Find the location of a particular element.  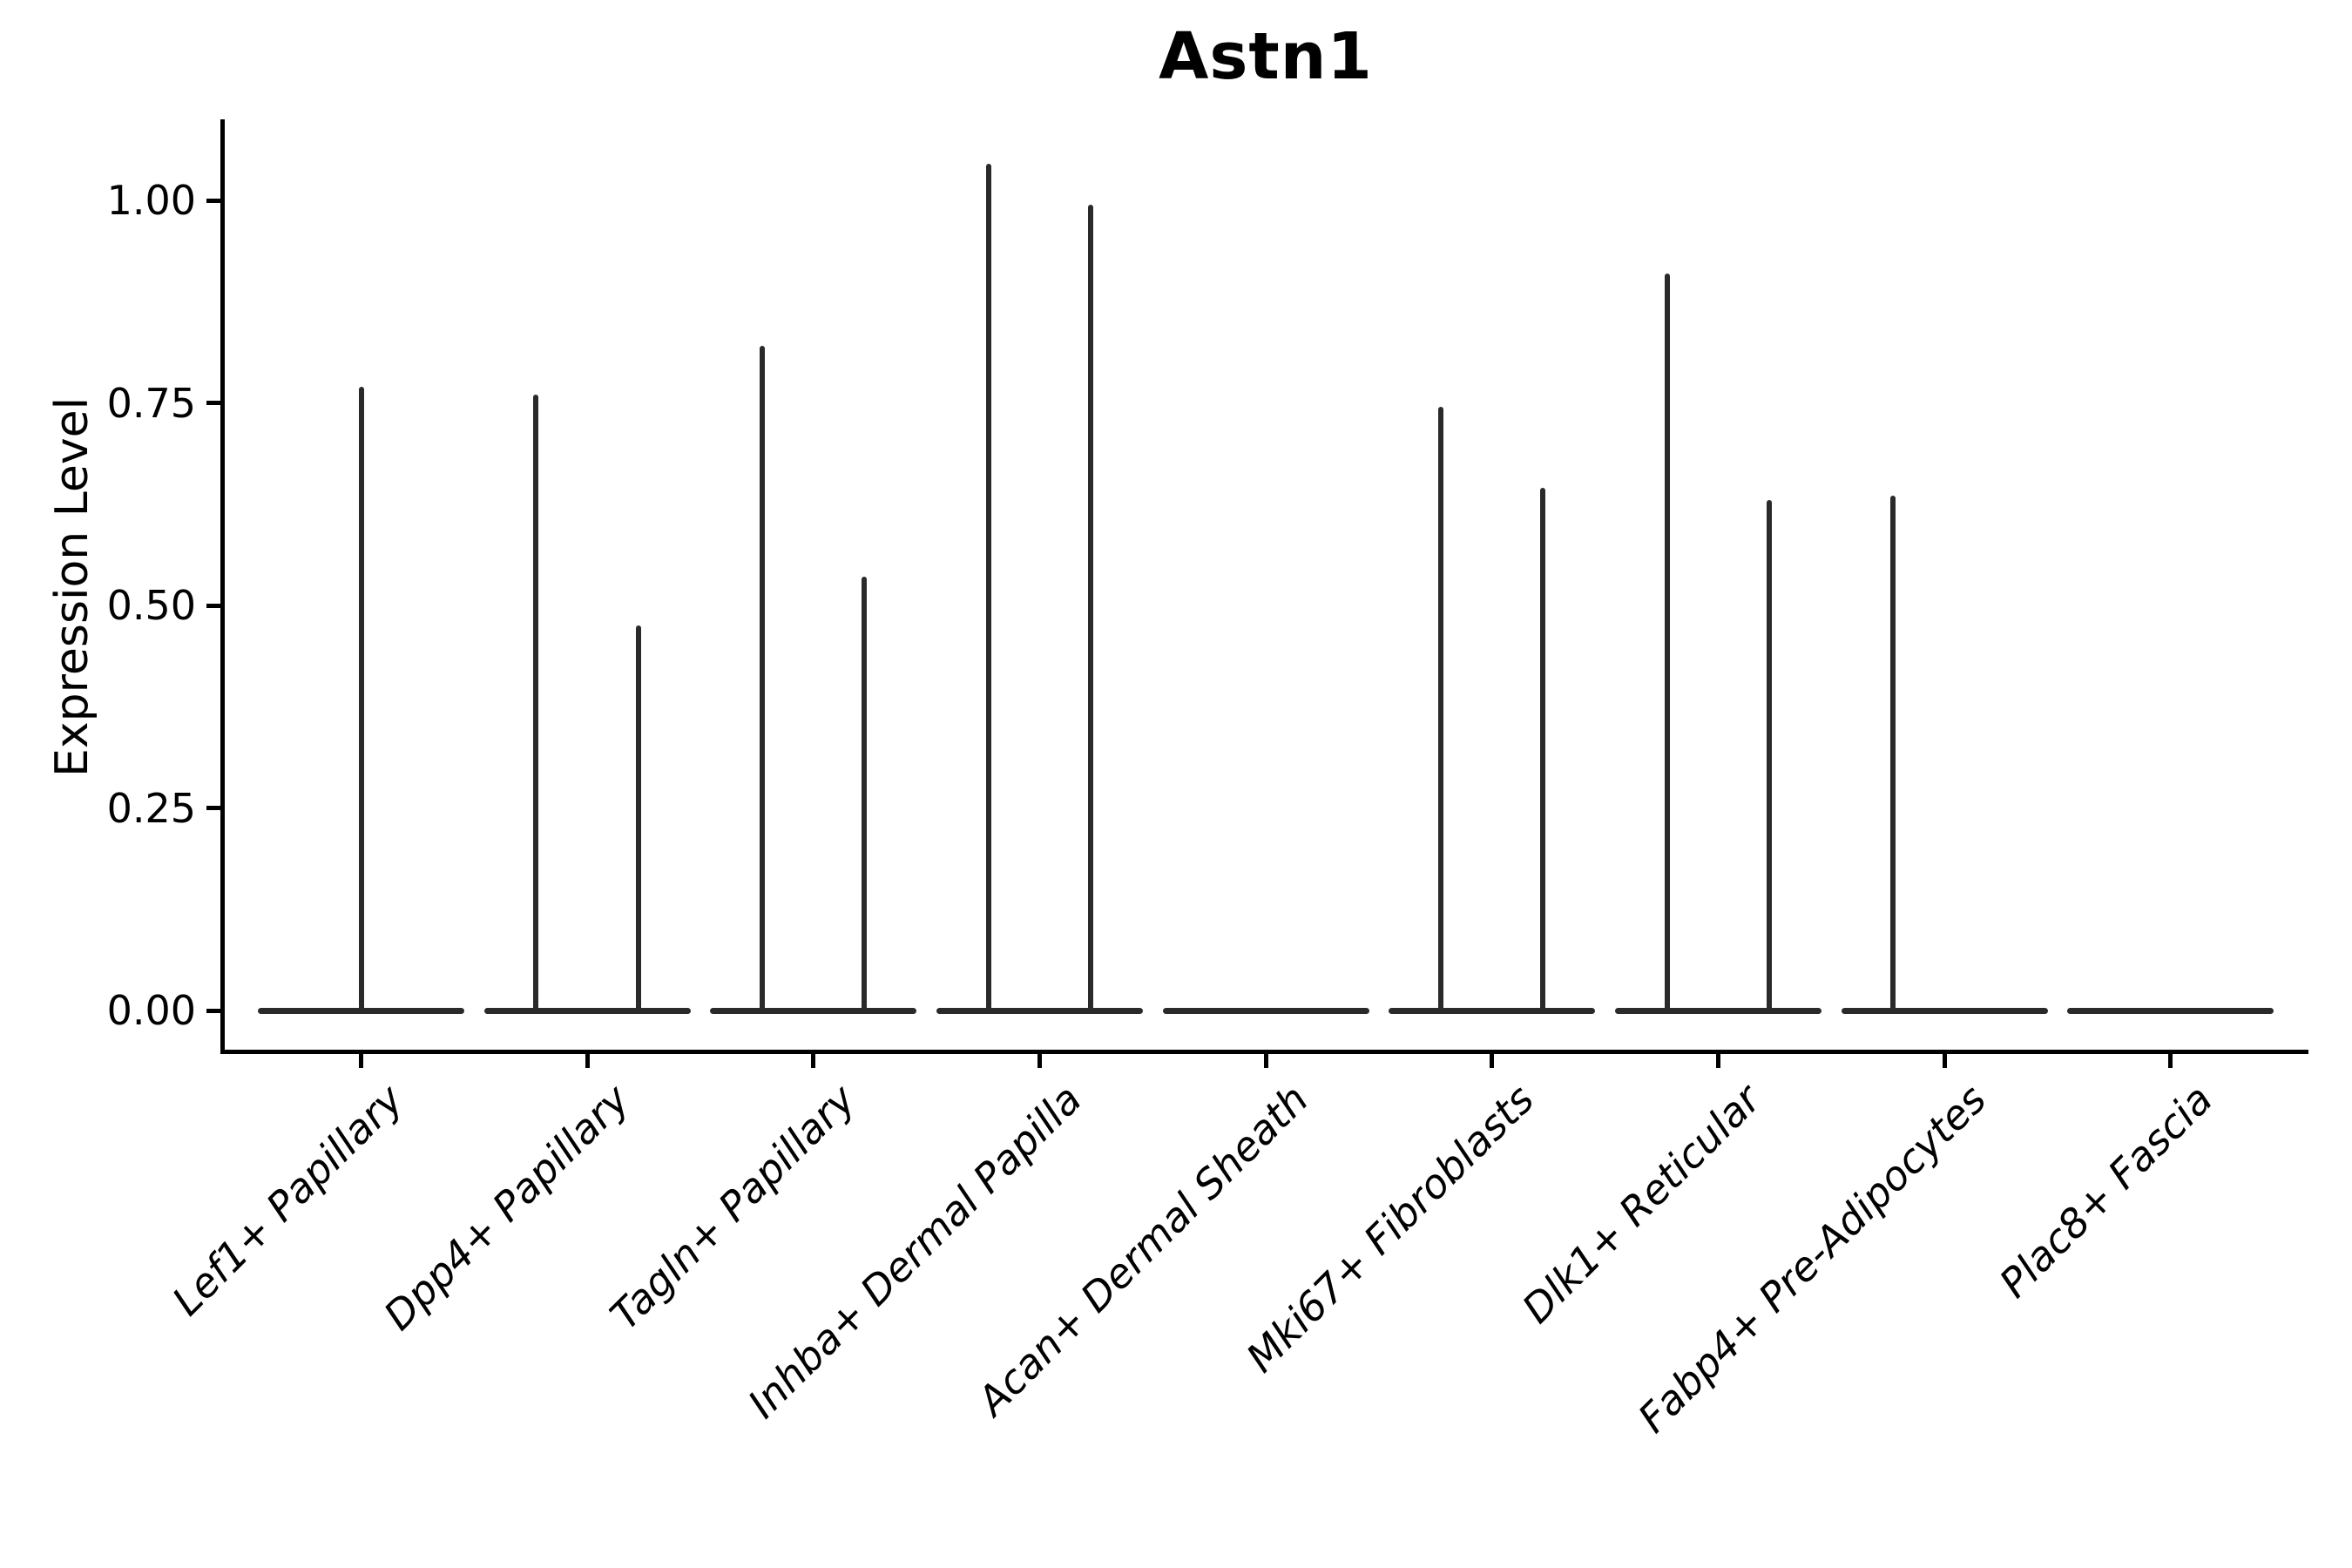

x-tick-label: Lef1+ Papillary is located at coordinates (288, 1200).